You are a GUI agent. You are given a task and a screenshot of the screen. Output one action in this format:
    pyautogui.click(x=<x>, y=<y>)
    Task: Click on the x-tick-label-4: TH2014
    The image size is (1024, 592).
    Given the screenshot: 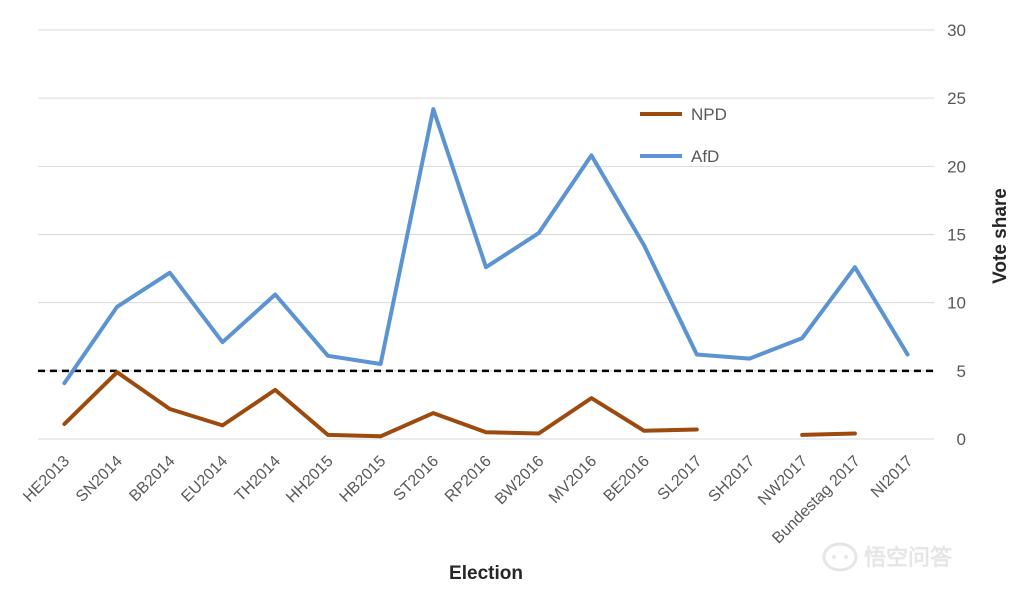 What is the action you would take?
    pyautogui.click(x=258, y=479)
    